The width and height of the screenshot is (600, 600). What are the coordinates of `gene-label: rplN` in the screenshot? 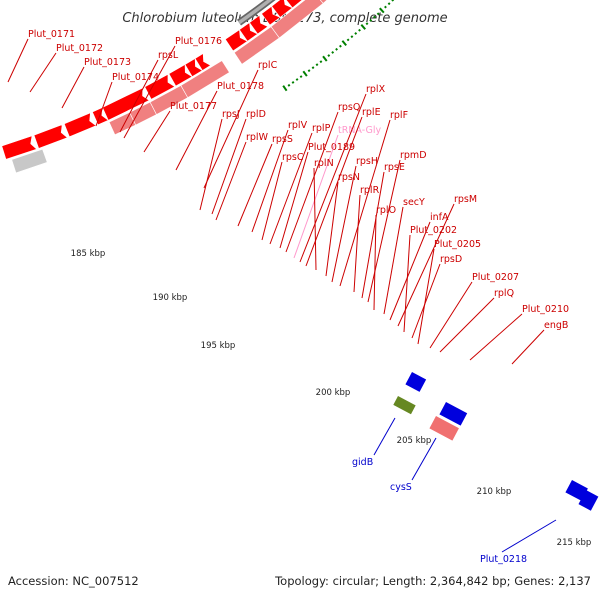 It's located at (324, 163).